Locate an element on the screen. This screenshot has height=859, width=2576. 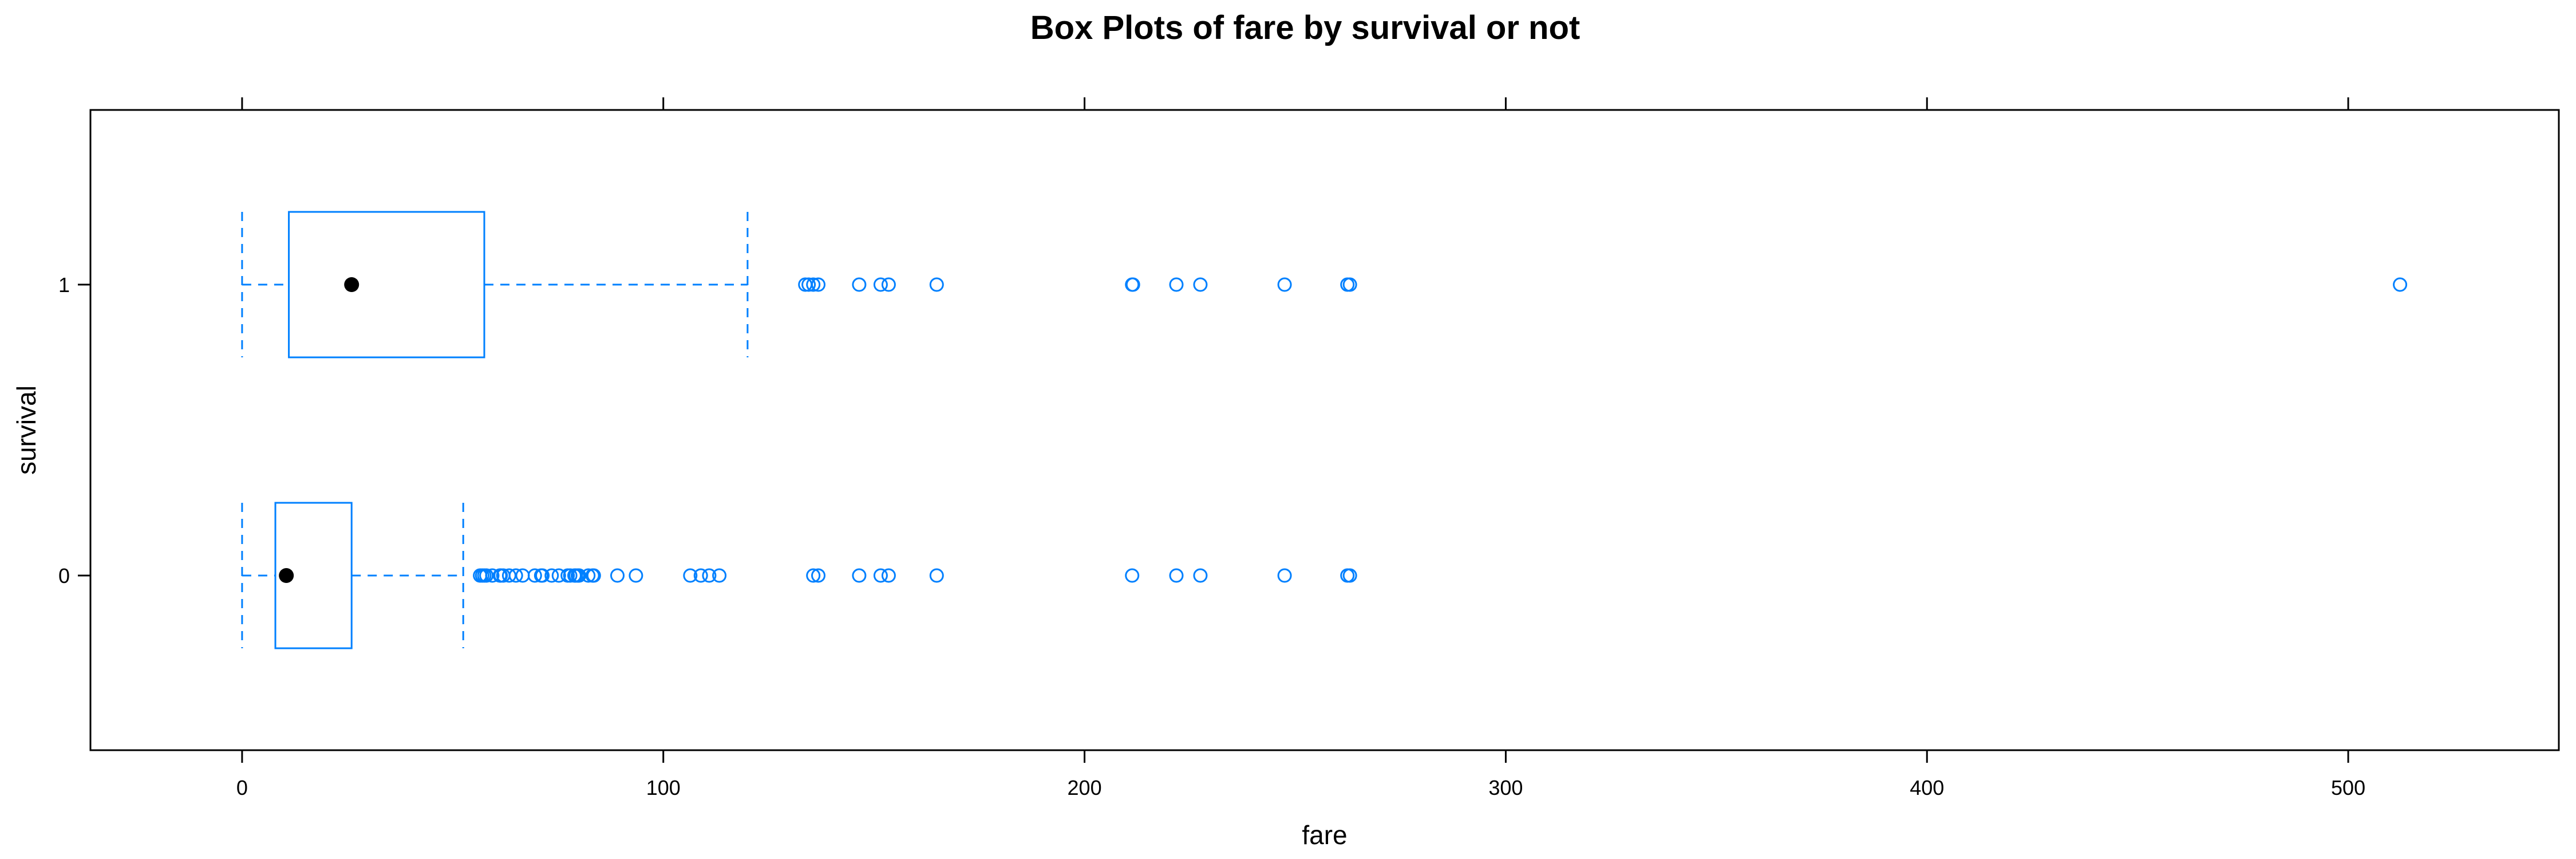
x-tick-label: 300 is located at coordinates (1505, 787).